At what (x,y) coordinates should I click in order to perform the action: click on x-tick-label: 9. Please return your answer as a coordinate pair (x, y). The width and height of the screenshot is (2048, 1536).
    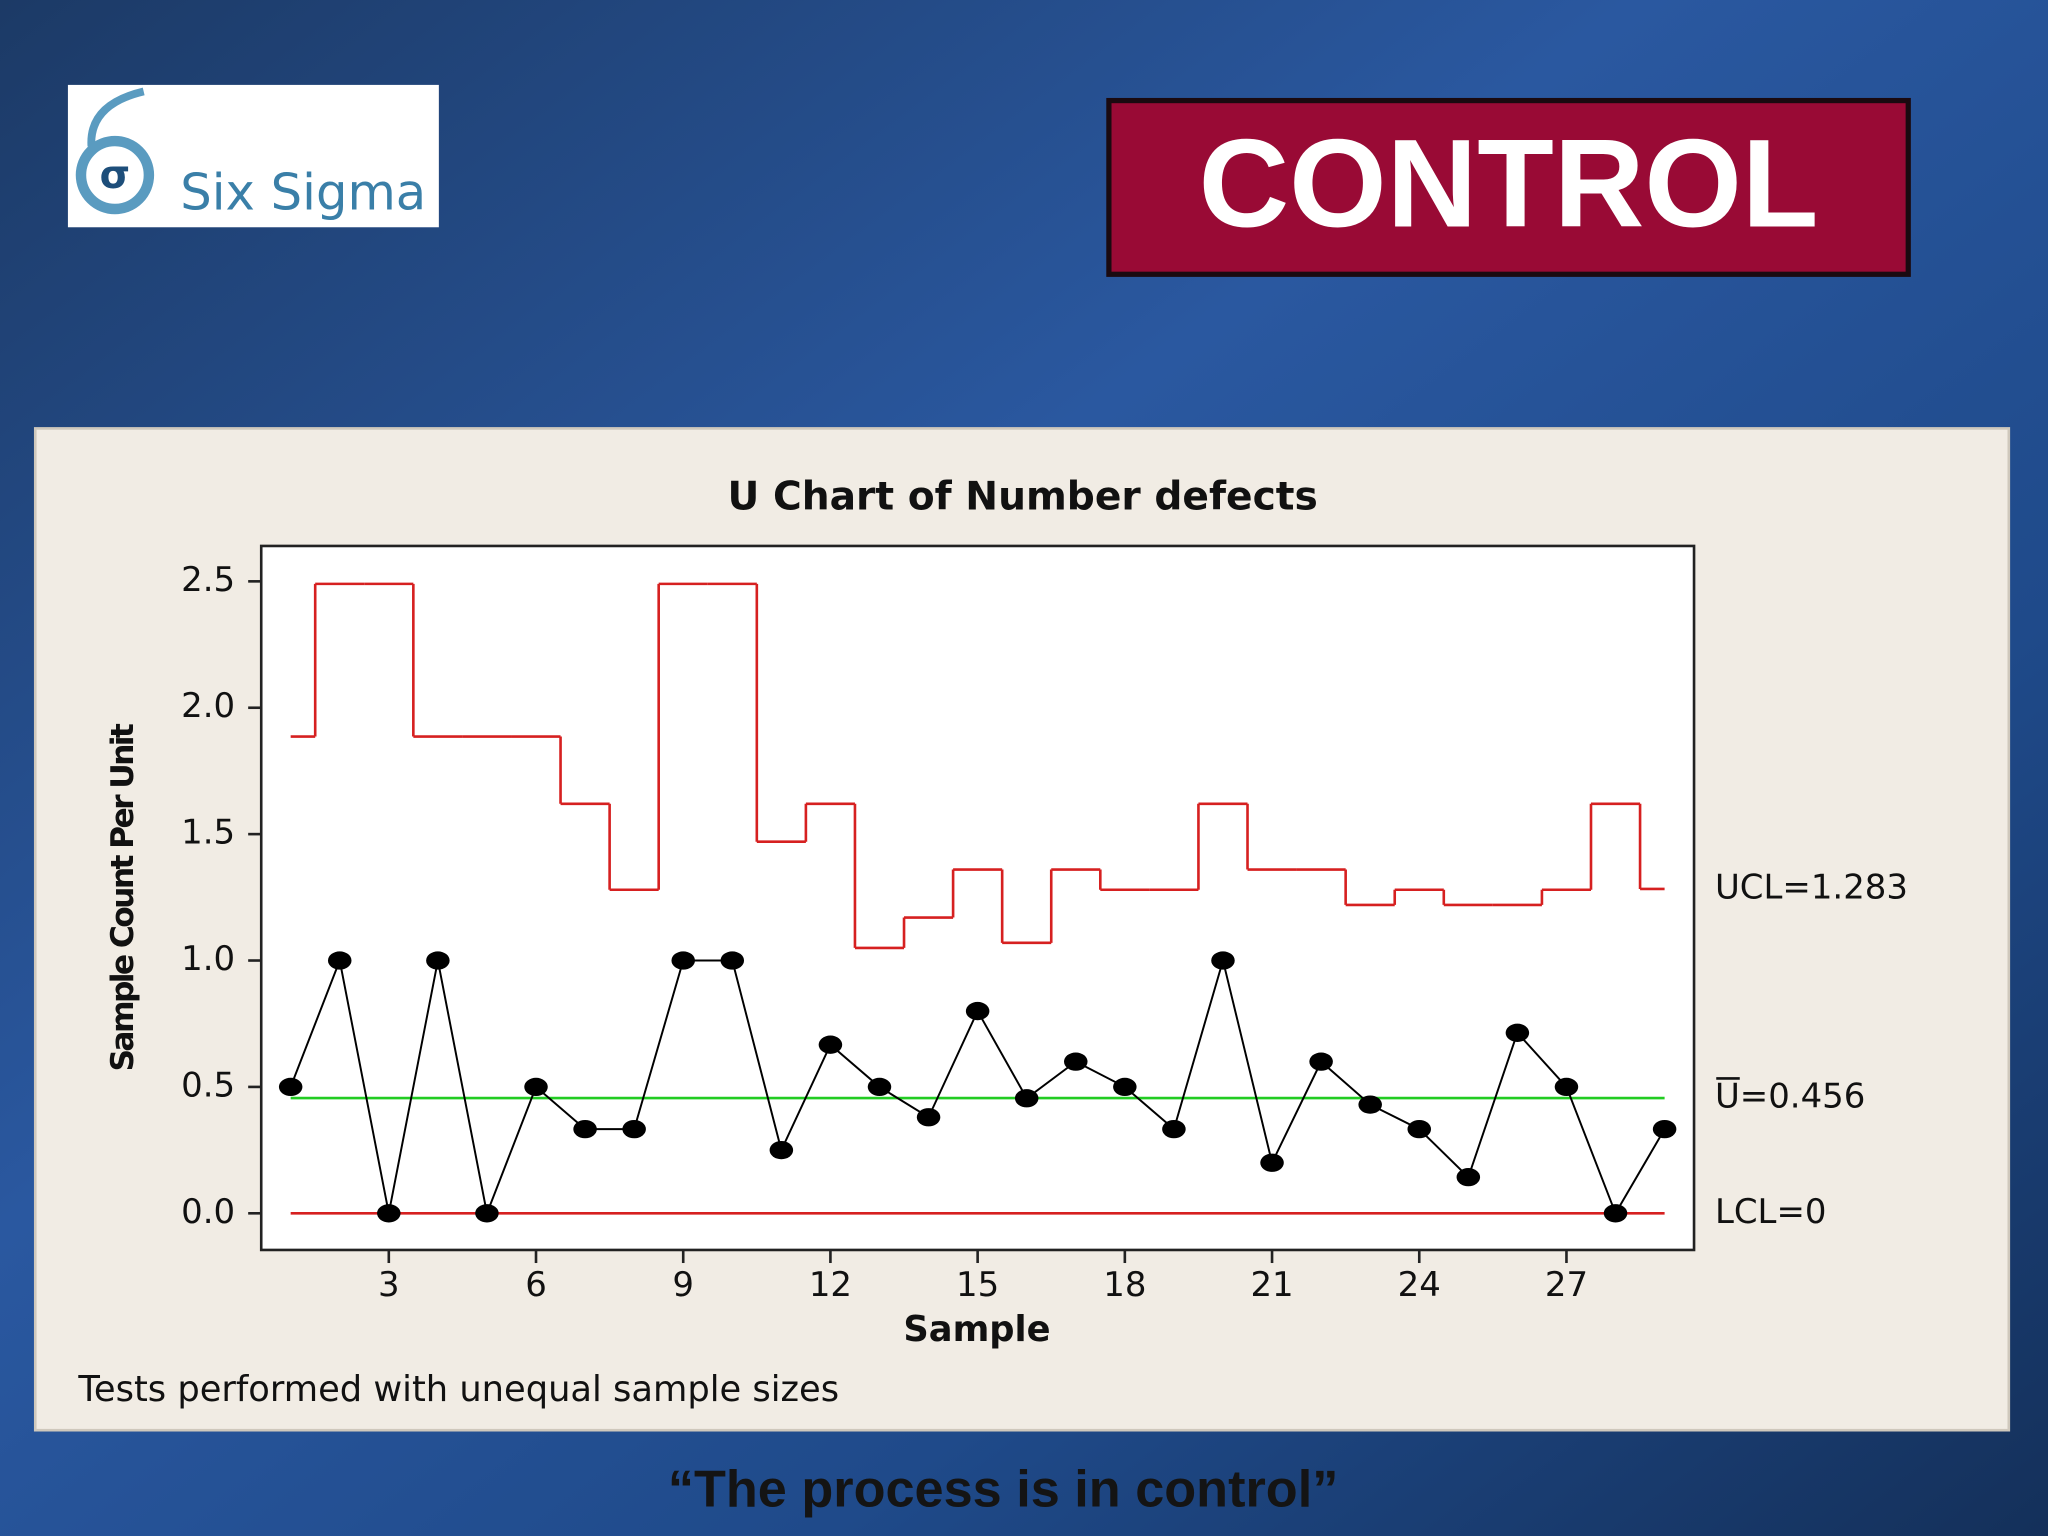
    Looking at the image, I should click on (683, 1285).